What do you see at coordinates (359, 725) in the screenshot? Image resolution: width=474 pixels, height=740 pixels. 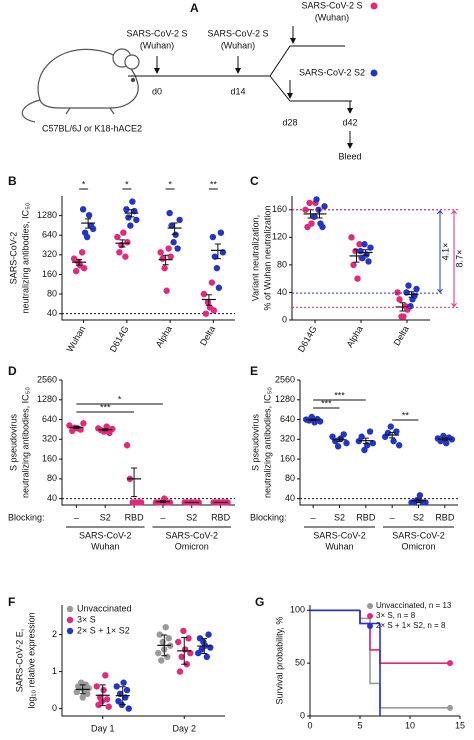 I see `x-tick-label: 5` at bounding box center [359, 725].